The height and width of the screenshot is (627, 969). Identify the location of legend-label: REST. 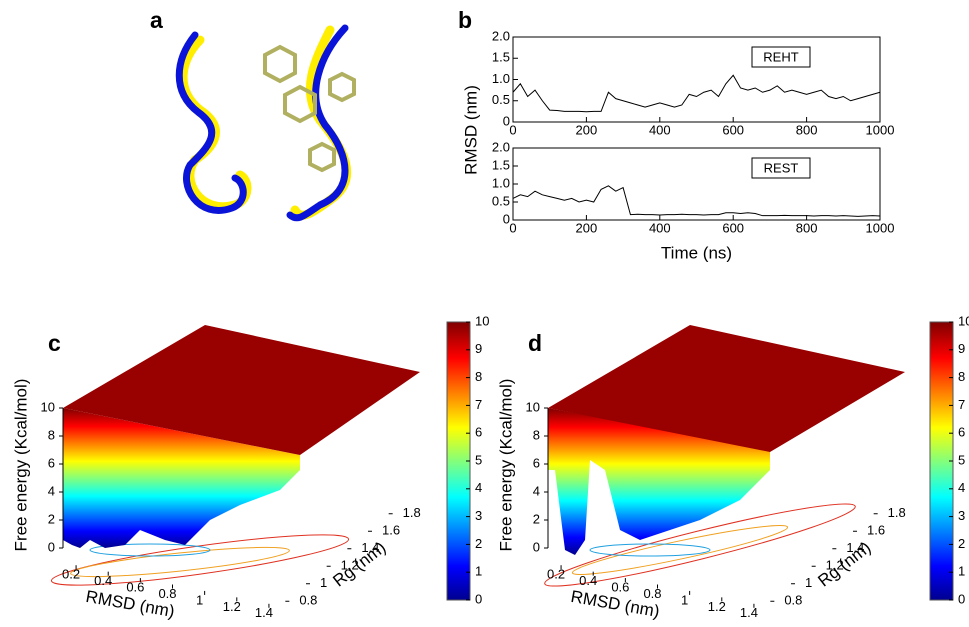
(781, 167).